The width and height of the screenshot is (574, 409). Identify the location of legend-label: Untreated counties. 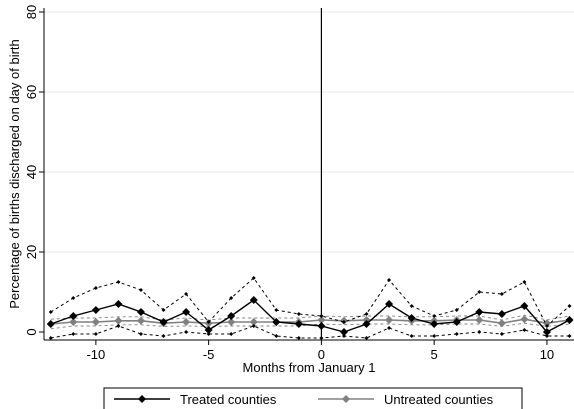
(439, 399).